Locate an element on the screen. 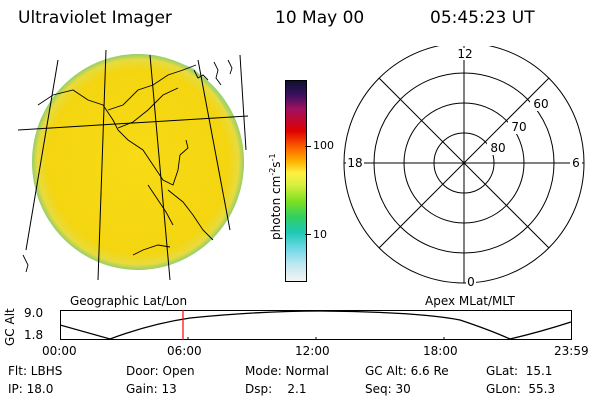 This screenshot has width=600, height=400. ip-info: IP: 18.0 is located at coordinates (31, 389).